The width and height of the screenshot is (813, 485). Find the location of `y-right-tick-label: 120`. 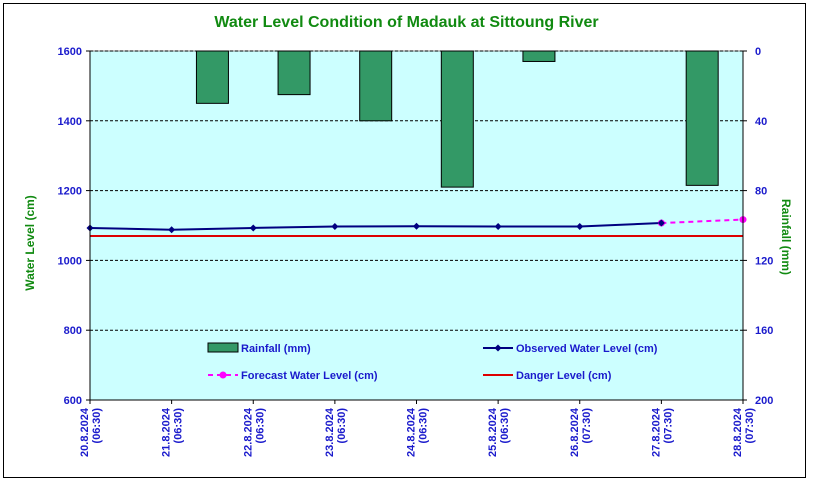

y-right-tick-label: 120 is located at coordinates (764, 261).